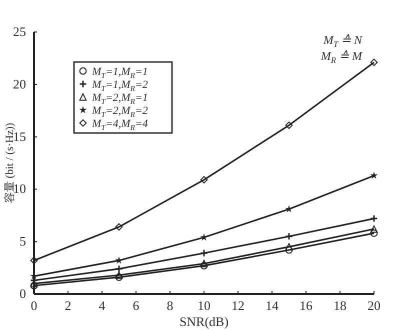  Describe the element at coordinates (19, 31) in the screenshot. I see `y-tick-label: 25` at that location.